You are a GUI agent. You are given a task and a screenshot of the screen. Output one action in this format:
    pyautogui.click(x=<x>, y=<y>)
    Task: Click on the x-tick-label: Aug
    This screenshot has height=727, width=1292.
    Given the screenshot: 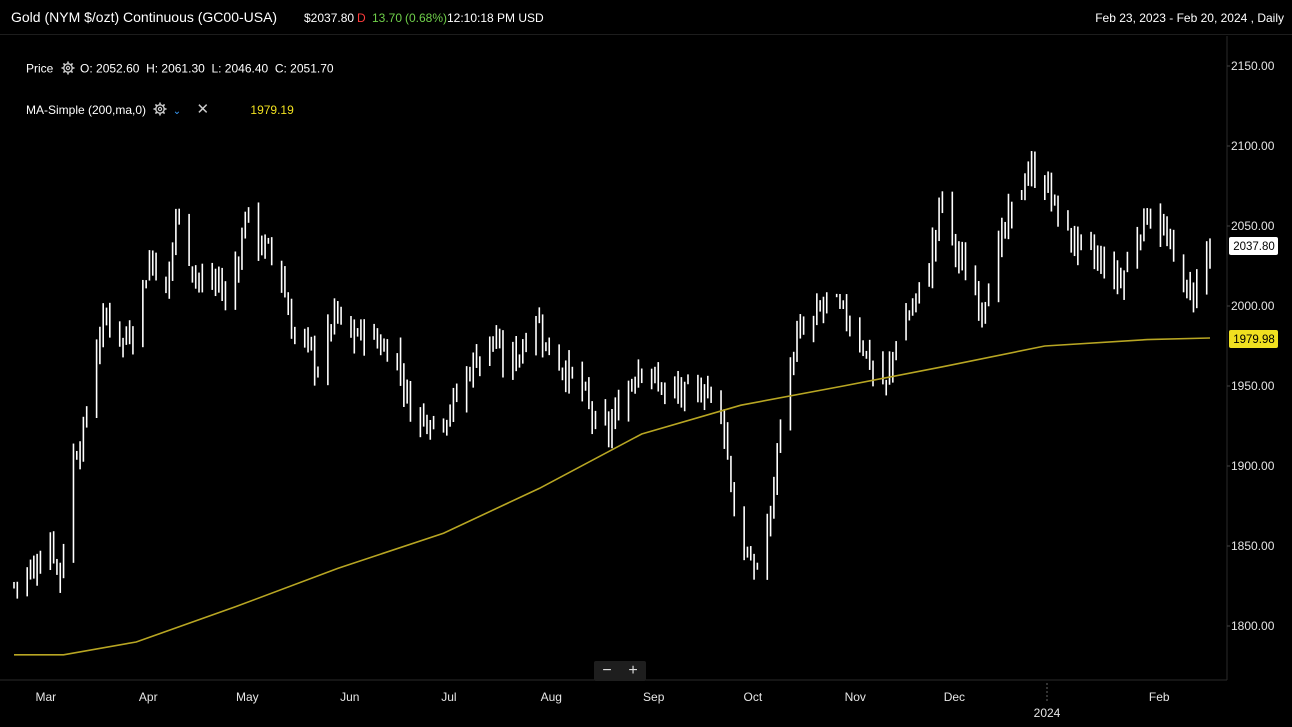 What is the action you would take?
    pyautogui.click(x=551, y=697)
    